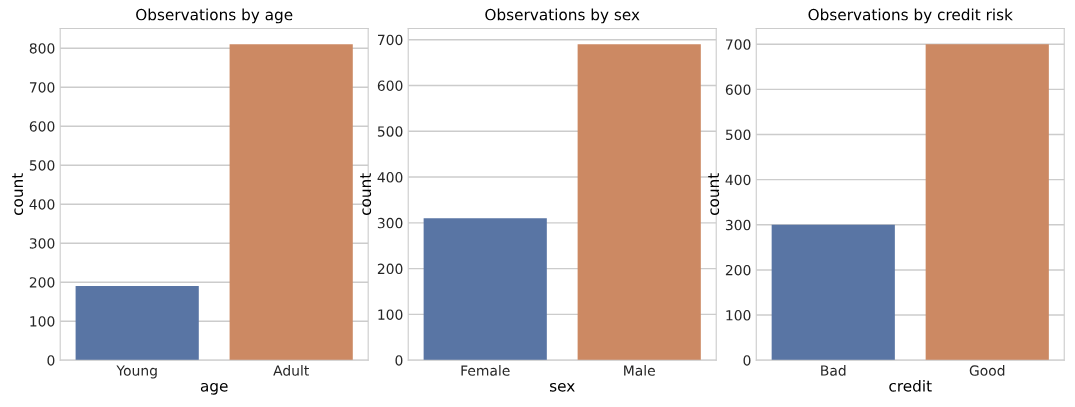  What do you see at coordinates (291, 370) in the screenshot?
I see `x-tick-label: Adult` at bounding box center [291, 370].